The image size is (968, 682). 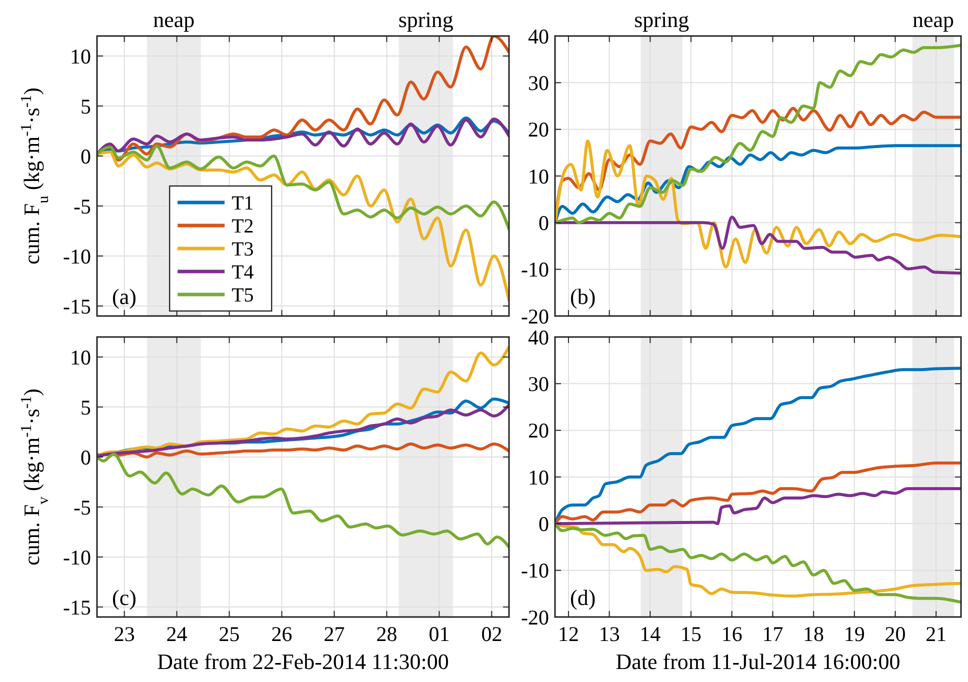 I want to click on annotation: (c), so click(x=124, y=597).